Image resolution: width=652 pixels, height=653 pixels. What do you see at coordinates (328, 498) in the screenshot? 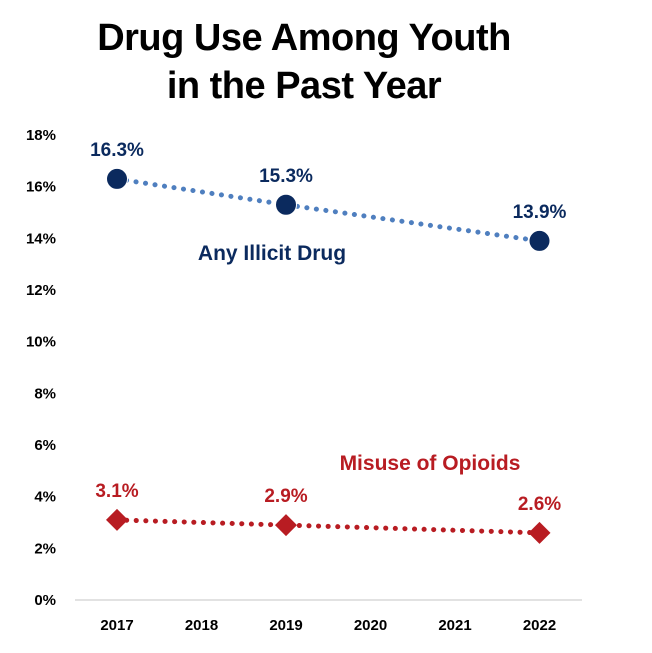
I see `series-1: 3.1% 2.9% 2.6% Misuse of Opioids` at bounding box center [328, 498].